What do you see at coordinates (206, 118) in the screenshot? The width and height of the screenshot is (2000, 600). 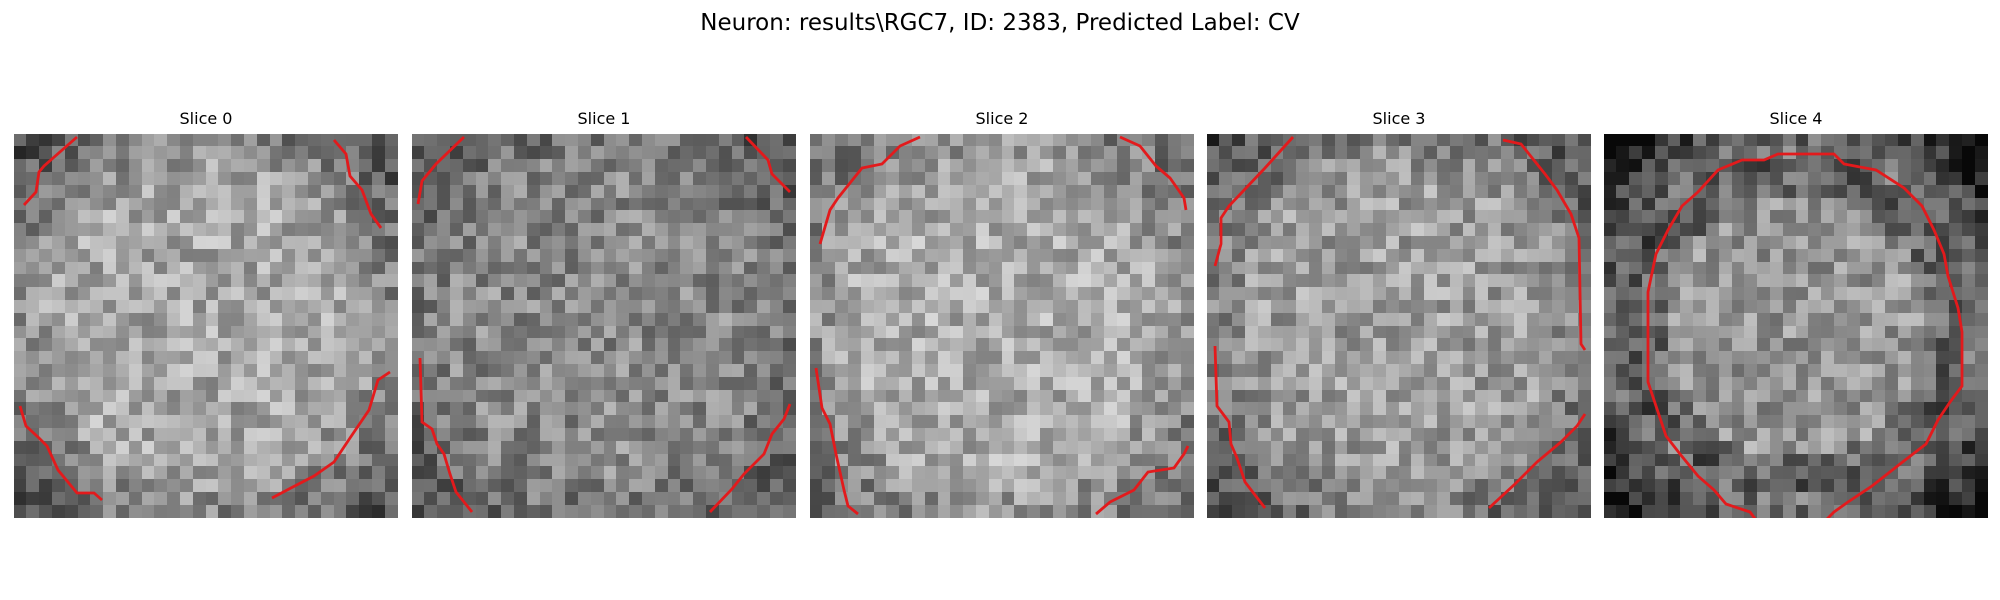 I see `slice-title: Slice 0` at bounding box center [206, 118].